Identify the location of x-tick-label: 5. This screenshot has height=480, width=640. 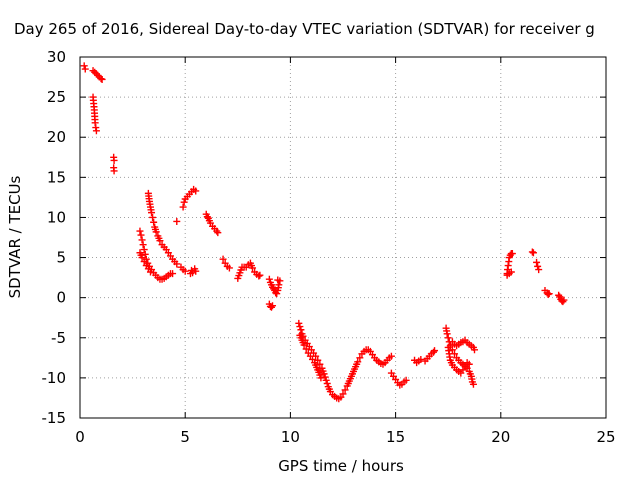
(185, 437).